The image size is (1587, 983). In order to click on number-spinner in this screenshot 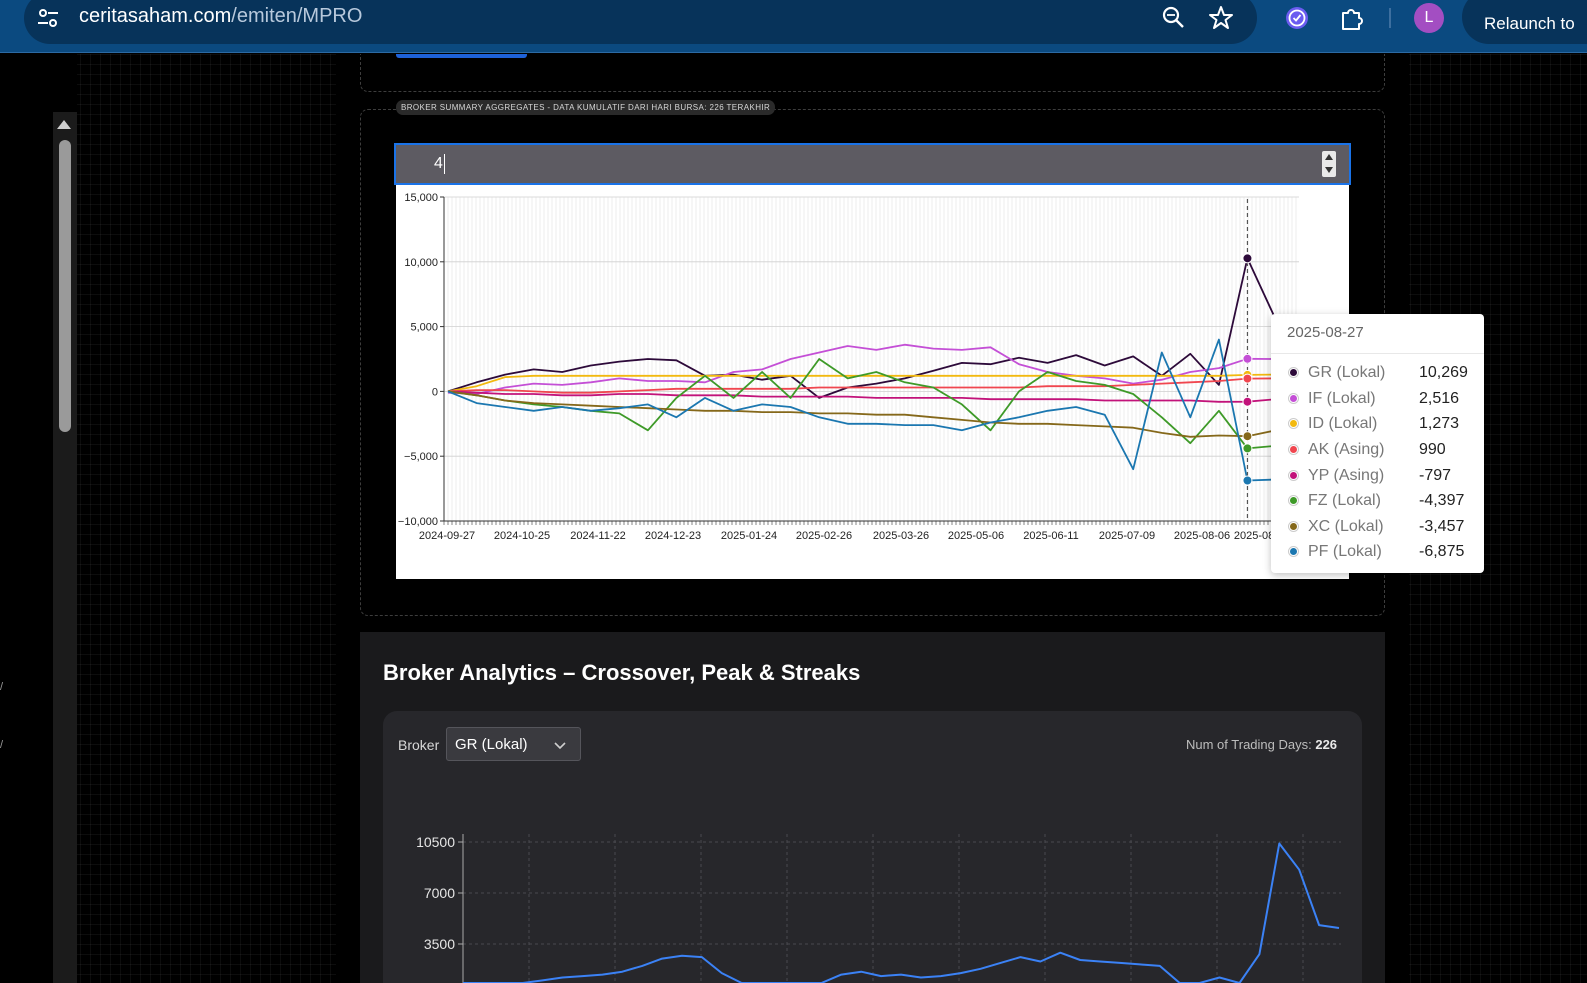, I will do `click(1329, 164)`.